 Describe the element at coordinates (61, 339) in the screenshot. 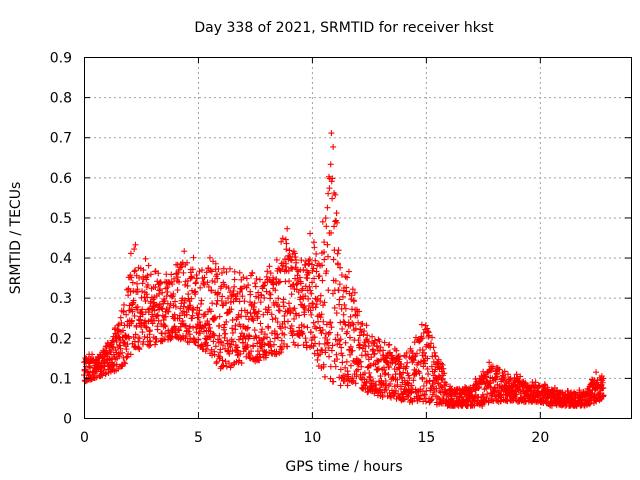

I see `y-tick-label: 0.2` at that location.